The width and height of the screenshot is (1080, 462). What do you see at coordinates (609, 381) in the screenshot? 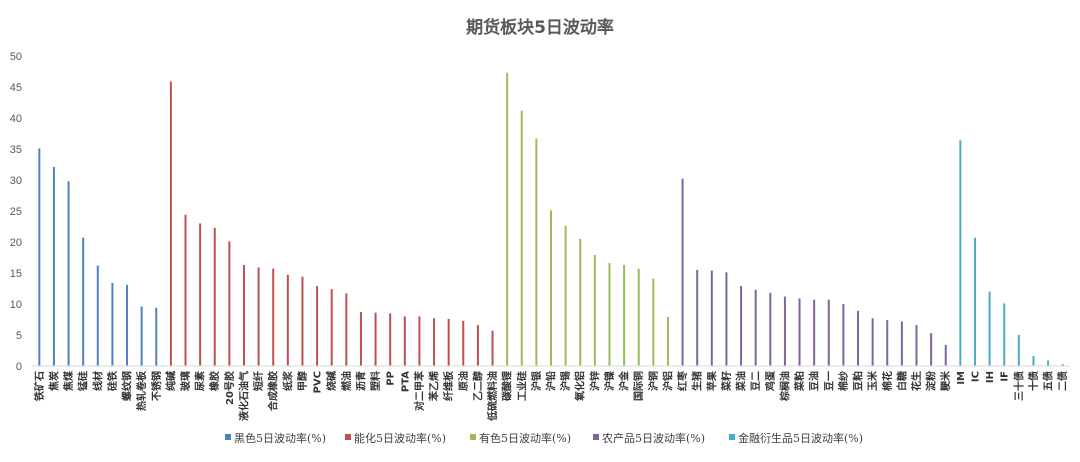
I see `x-tick-label: 沪镍` at bounding box center [609, 381].